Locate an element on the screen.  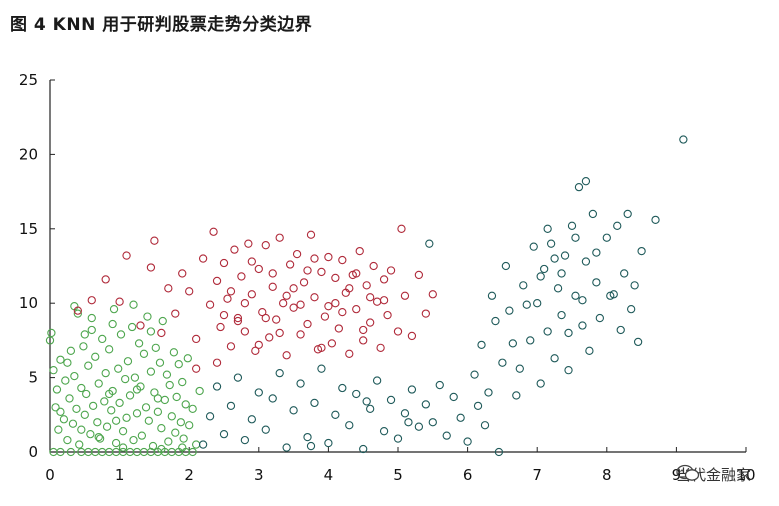
x-tick-label: 4 is located at coordinates (329, 475).